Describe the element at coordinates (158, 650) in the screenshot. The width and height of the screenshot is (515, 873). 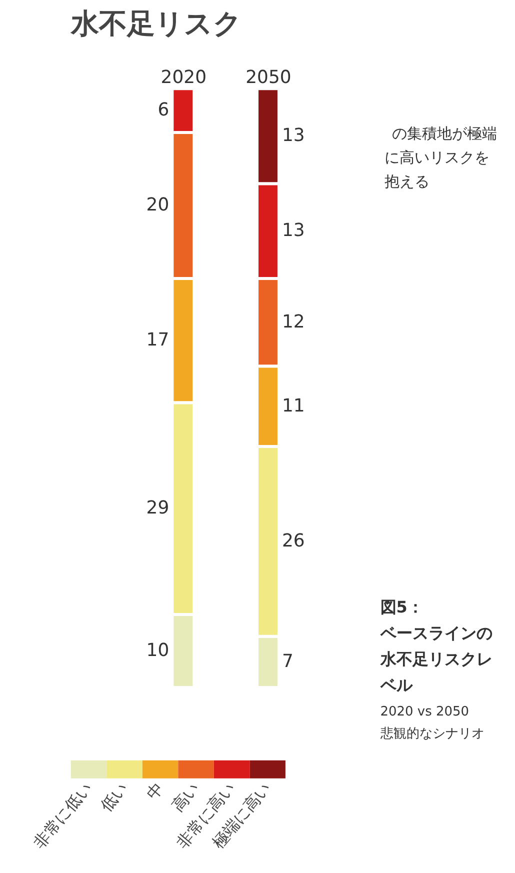
I see `data-label: 10` at that location.